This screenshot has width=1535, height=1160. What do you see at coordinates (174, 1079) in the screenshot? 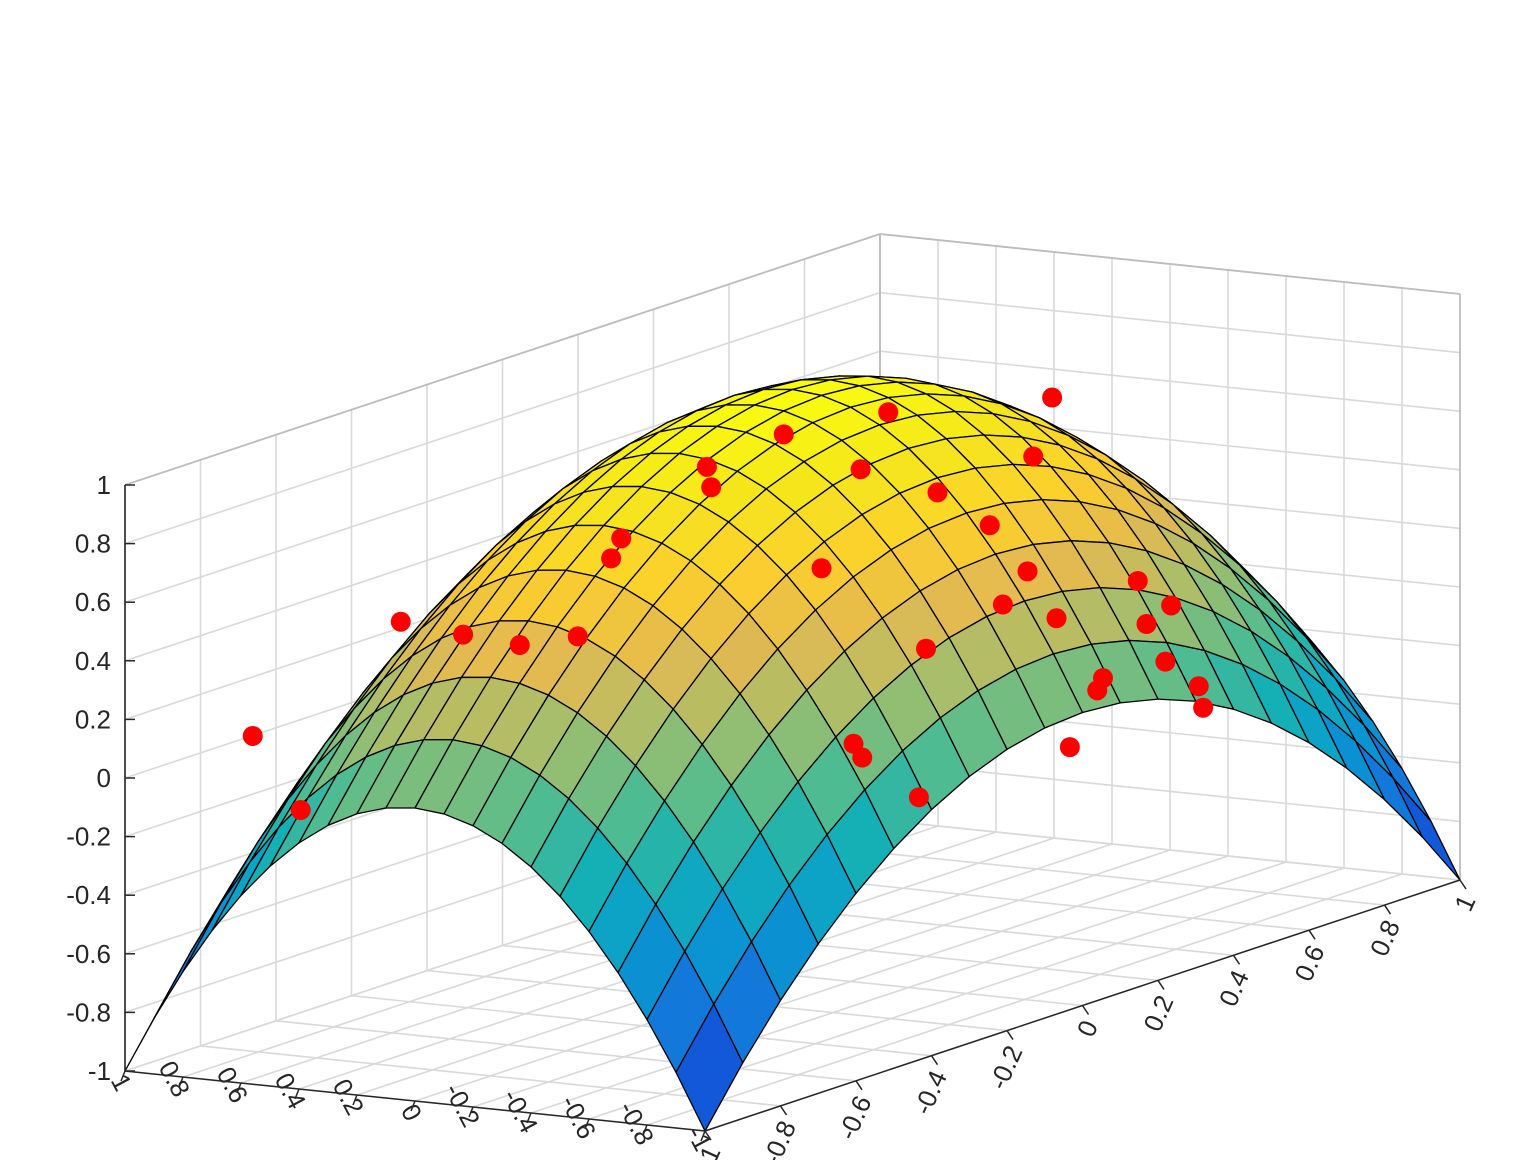
I see `y-tick-label: 0.8` at bounding box center [174, 1079].